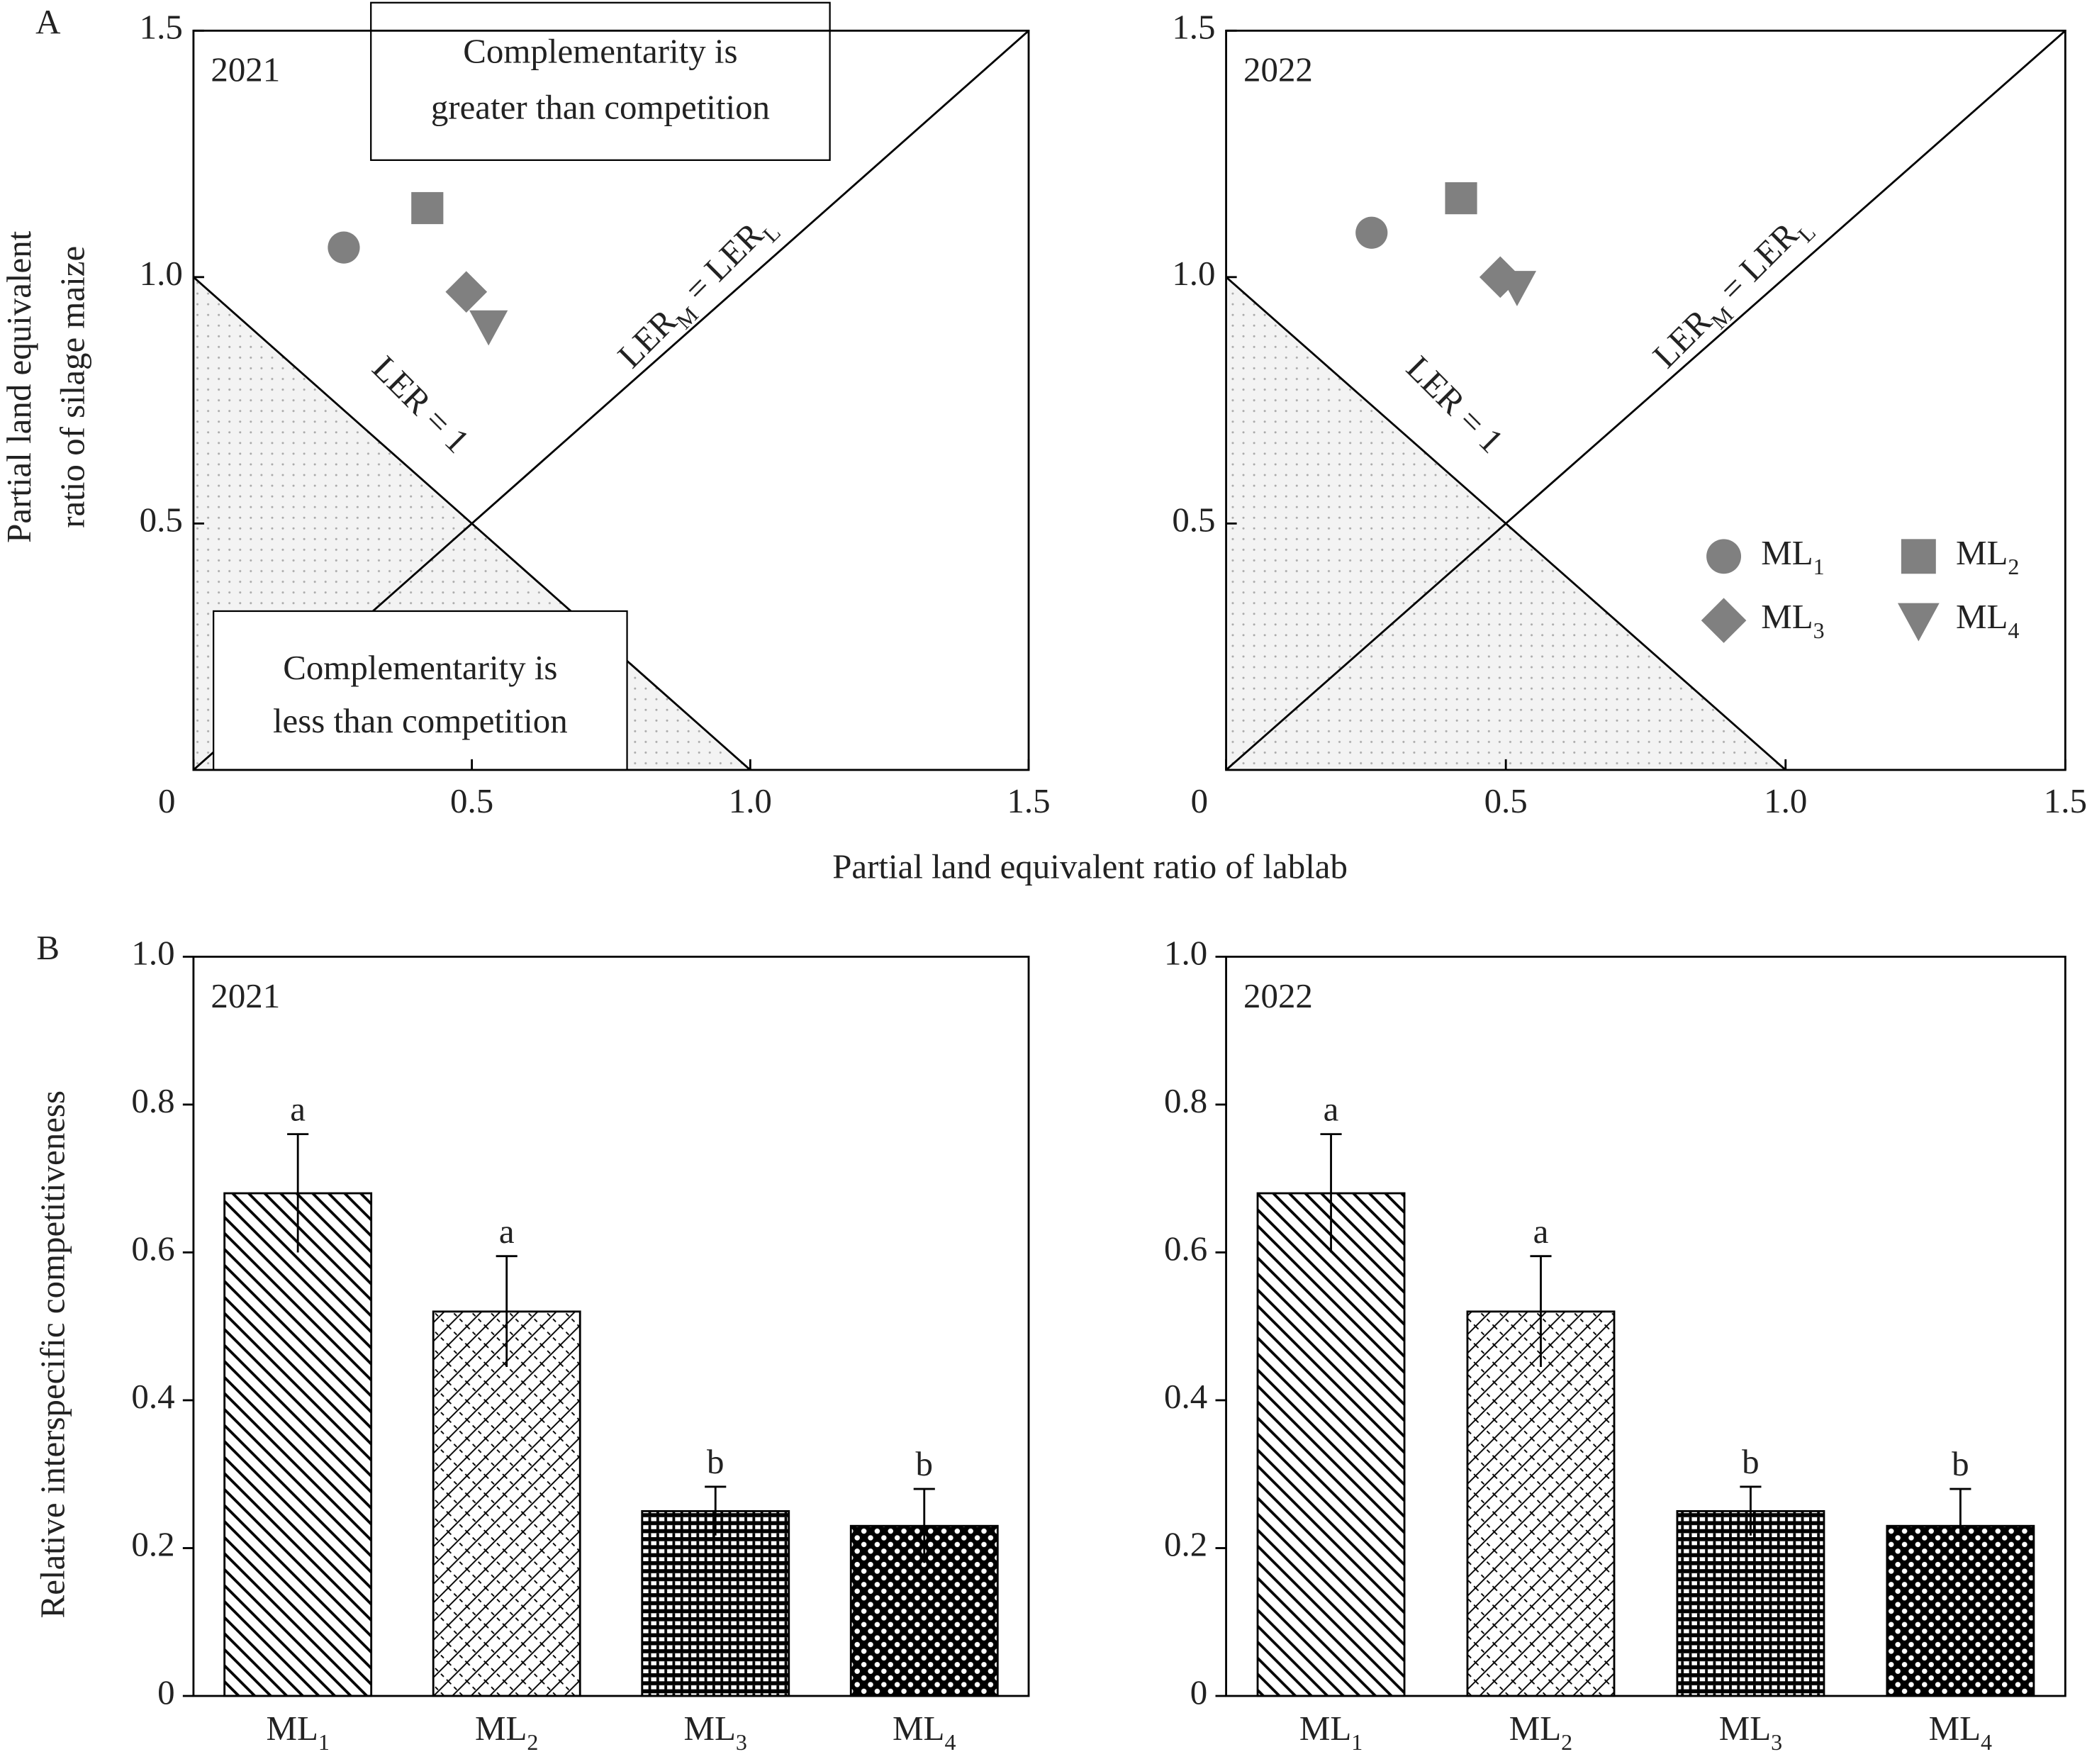 This screenshot has height=1764, width=2092. I want to click on y-axis-label: Relative interspecific competitiveness, so click(52, 1354).